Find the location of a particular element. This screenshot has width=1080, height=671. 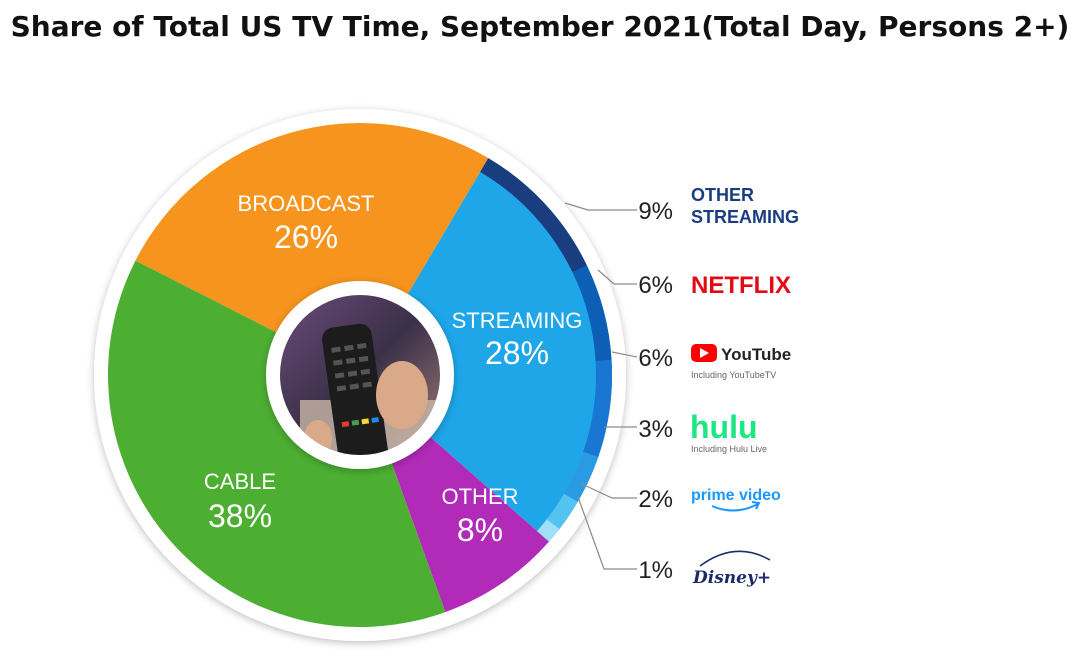

leader-line-netflix is located at coordinates (617, 277).